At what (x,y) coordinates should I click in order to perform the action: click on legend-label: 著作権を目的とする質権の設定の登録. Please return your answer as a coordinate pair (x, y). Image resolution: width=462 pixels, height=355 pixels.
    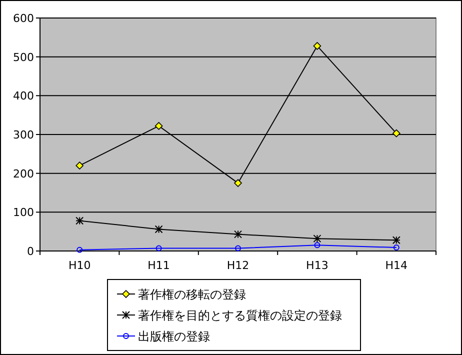
    Looking at the image, I should click on (240, 315).